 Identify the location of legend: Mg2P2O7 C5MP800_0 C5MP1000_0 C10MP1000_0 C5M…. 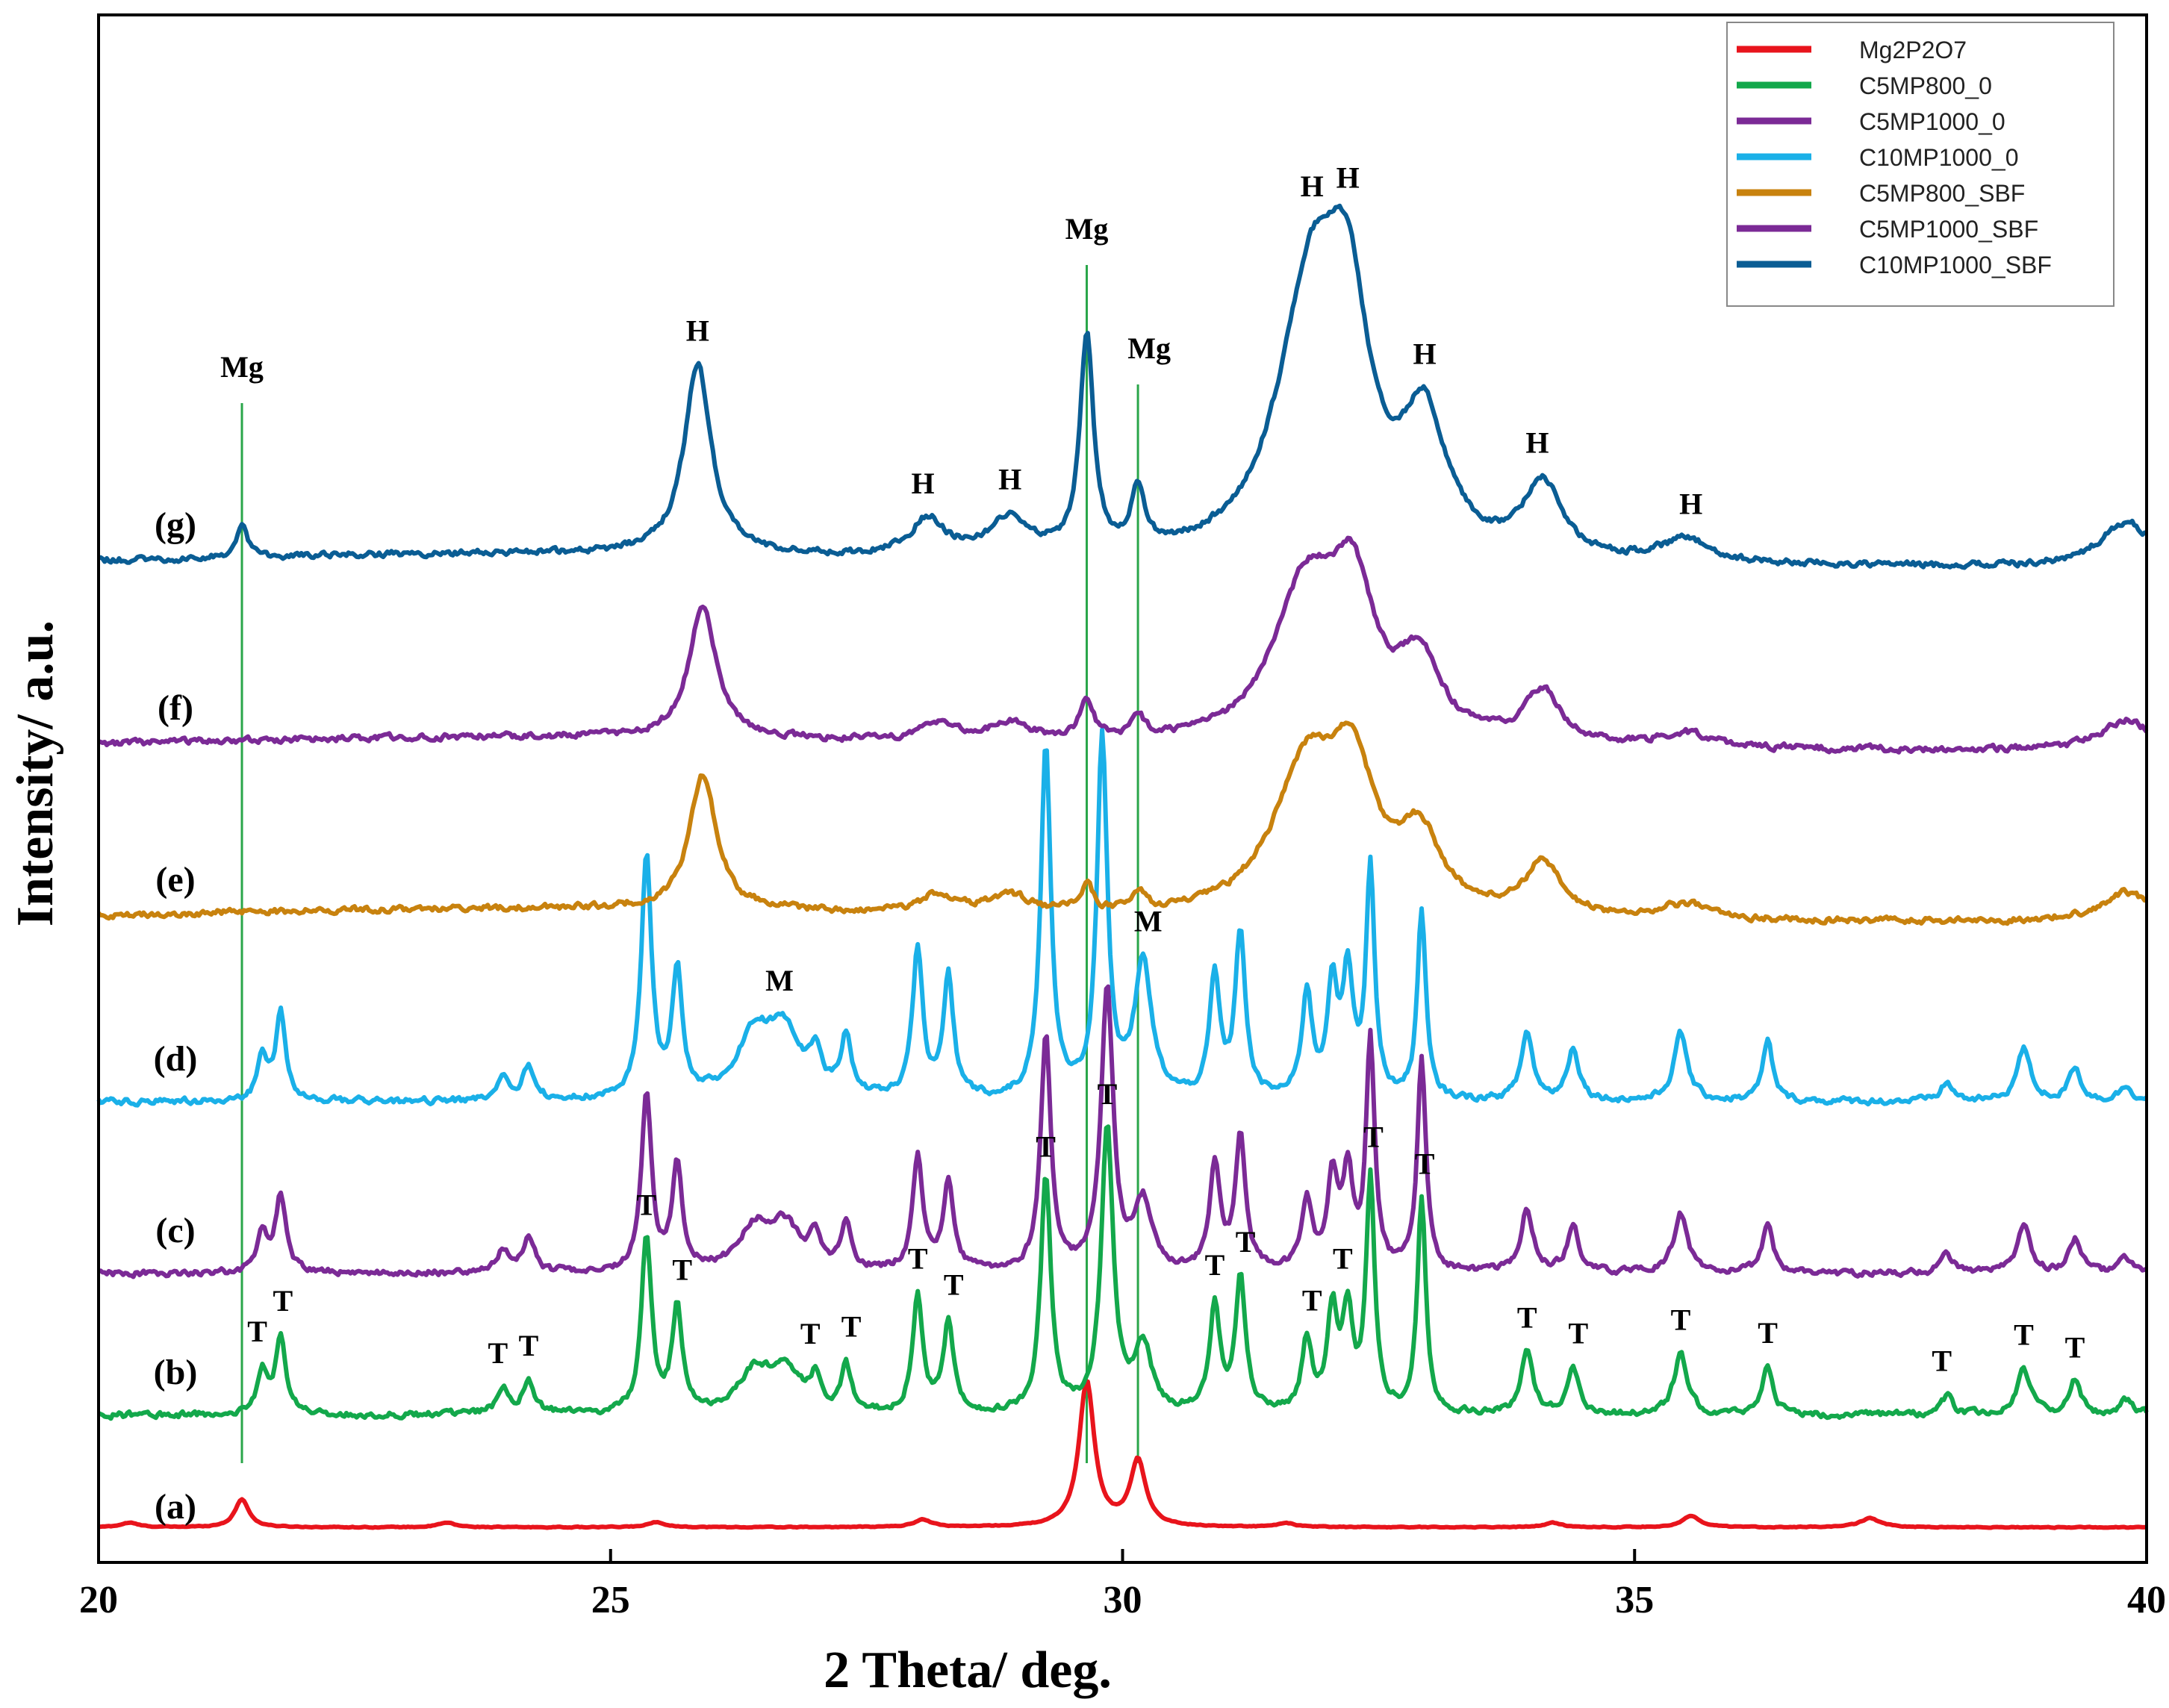
(1920, 164).